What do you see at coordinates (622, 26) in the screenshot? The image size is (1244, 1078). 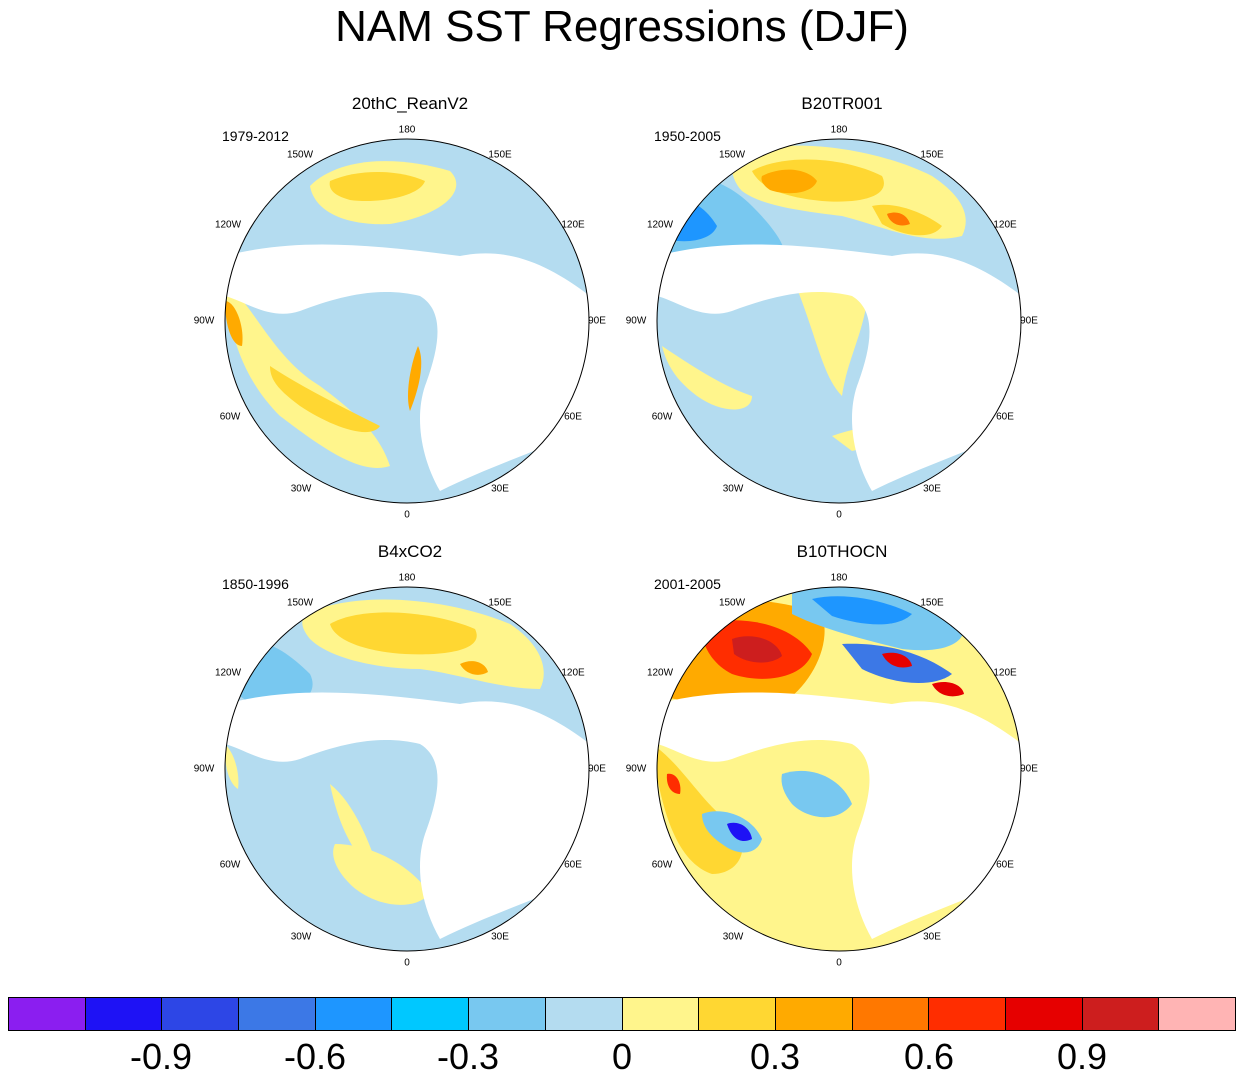 I see `figure-title: NAM SST Regressions (DJF)` at bounding box center [622, 26].